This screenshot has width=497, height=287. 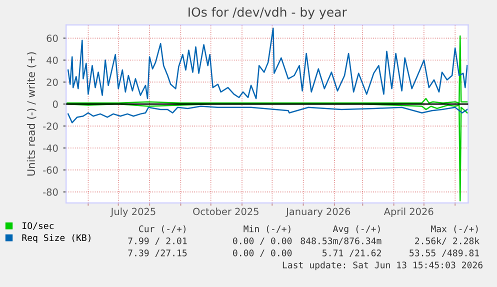 I want to click on y-tick-label: 40, so click(x=52, y=60).